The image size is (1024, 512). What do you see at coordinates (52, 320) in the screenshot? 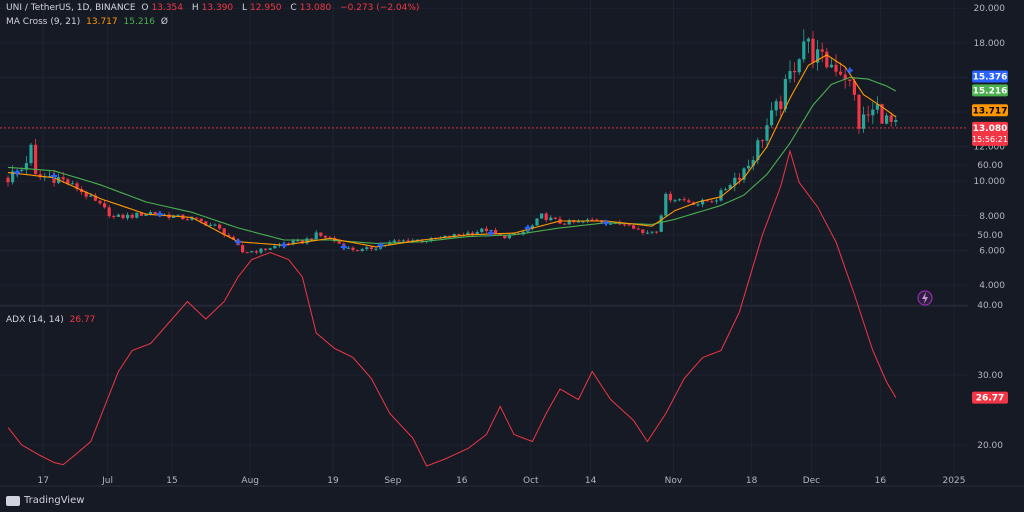
I see `adx-legend: ADX (14, 14) 26.77` at bounding box center [52, 320].